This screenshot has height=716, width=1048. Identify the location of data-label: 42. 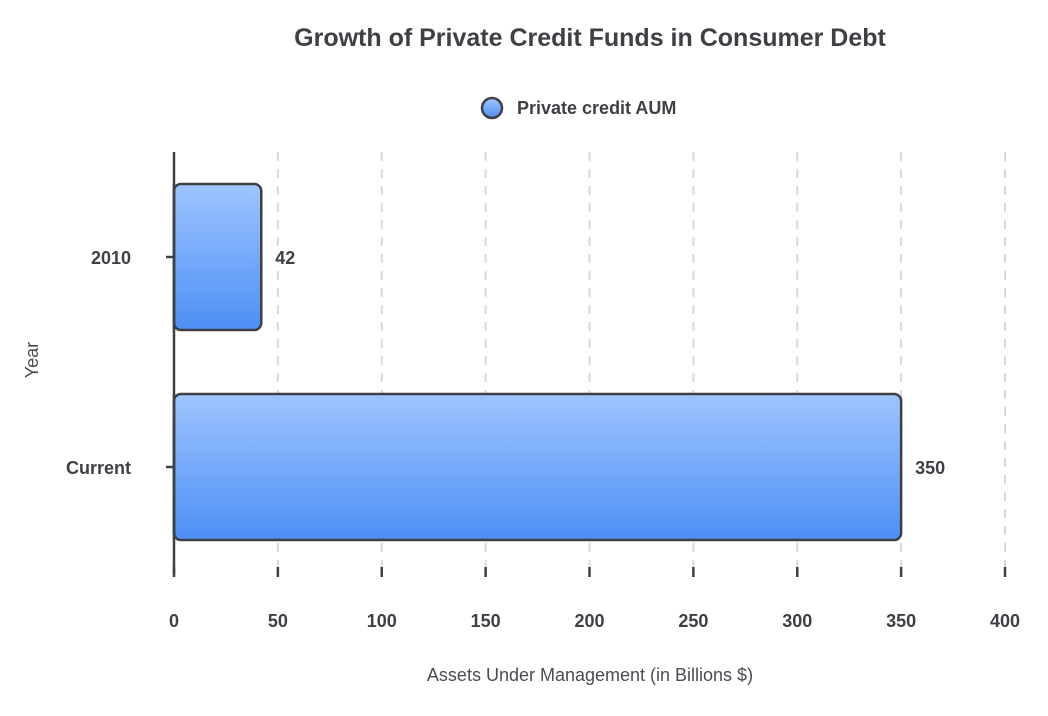
(285, 258).